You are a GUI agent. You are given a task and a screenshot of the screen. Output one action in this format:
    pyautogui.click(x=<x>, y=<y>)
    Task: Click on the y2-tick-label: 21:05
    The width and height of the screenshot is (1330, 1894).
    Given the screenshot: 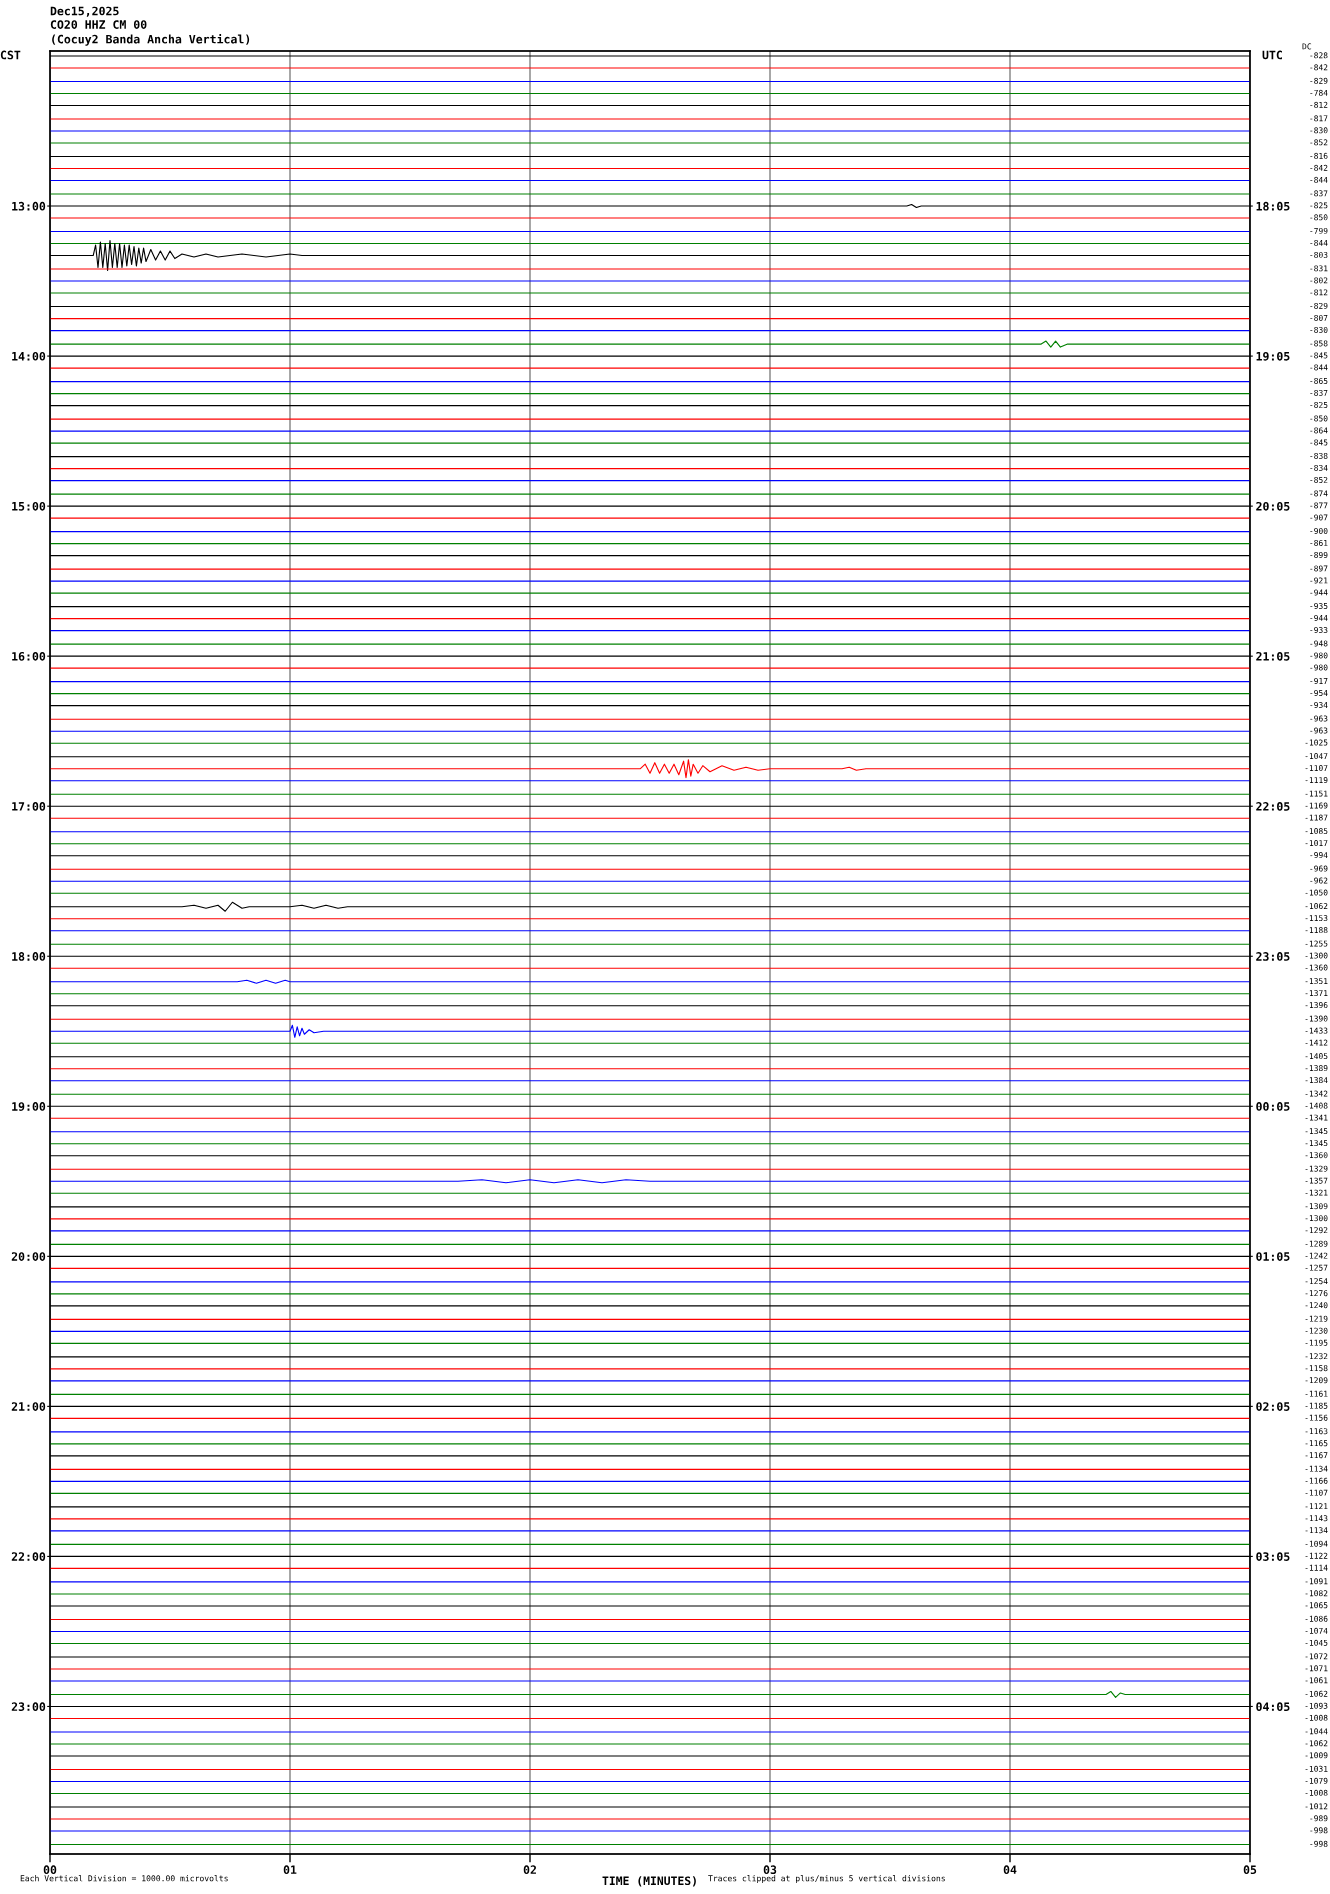 What is the action you would take?
    pyautogui.click(x=1273, y=656)
    